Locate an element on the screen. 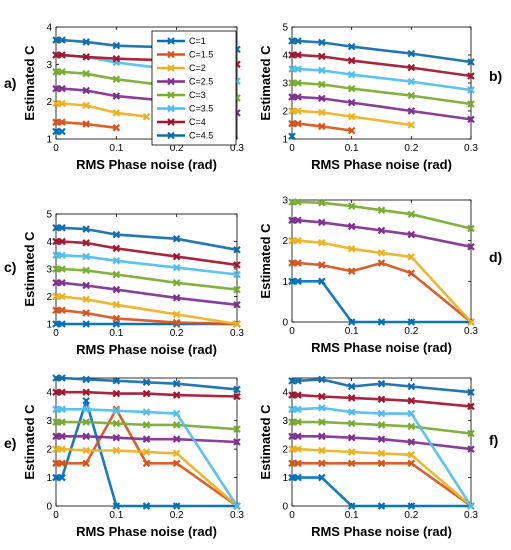 Image resolution: width=511 pixels, height=550 pixels. y-tick-label: 1 is located at coordinates (49, 140).